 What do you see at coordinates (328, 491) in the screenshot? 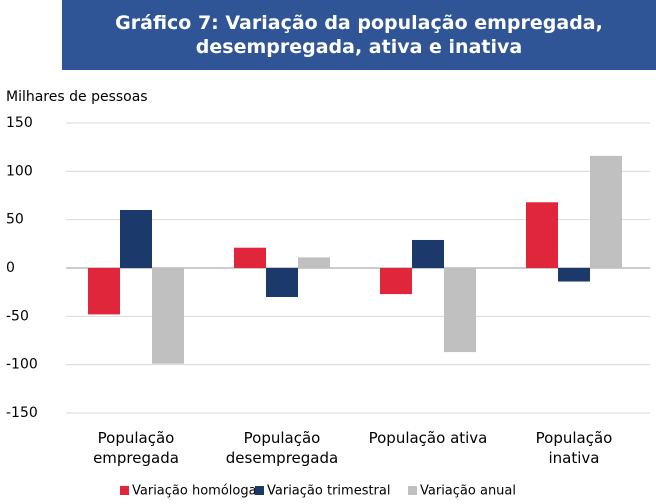
I see `legend-label: Variação trimestral` at bounding box center [328, 491].